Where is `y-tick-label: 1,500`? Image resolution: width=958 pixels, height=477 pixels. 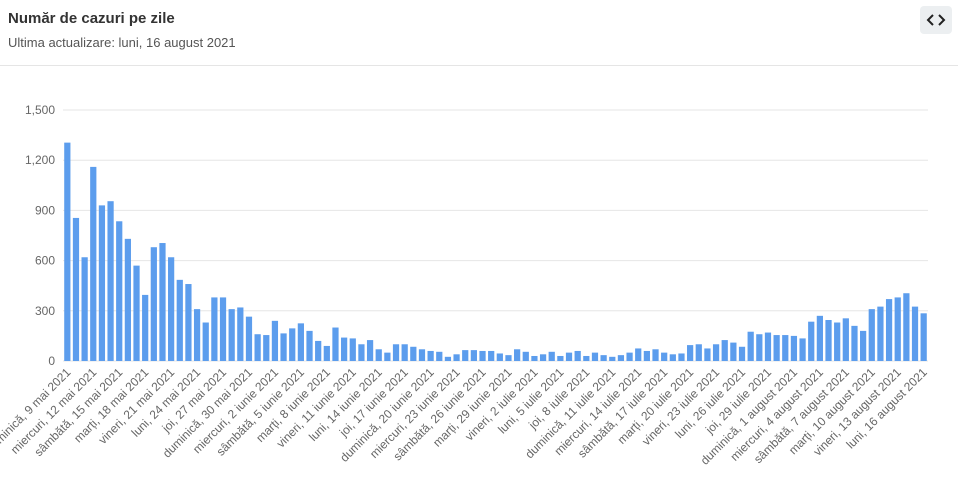
y-tick-label: 1,500 is located at coordinates (40, 110).